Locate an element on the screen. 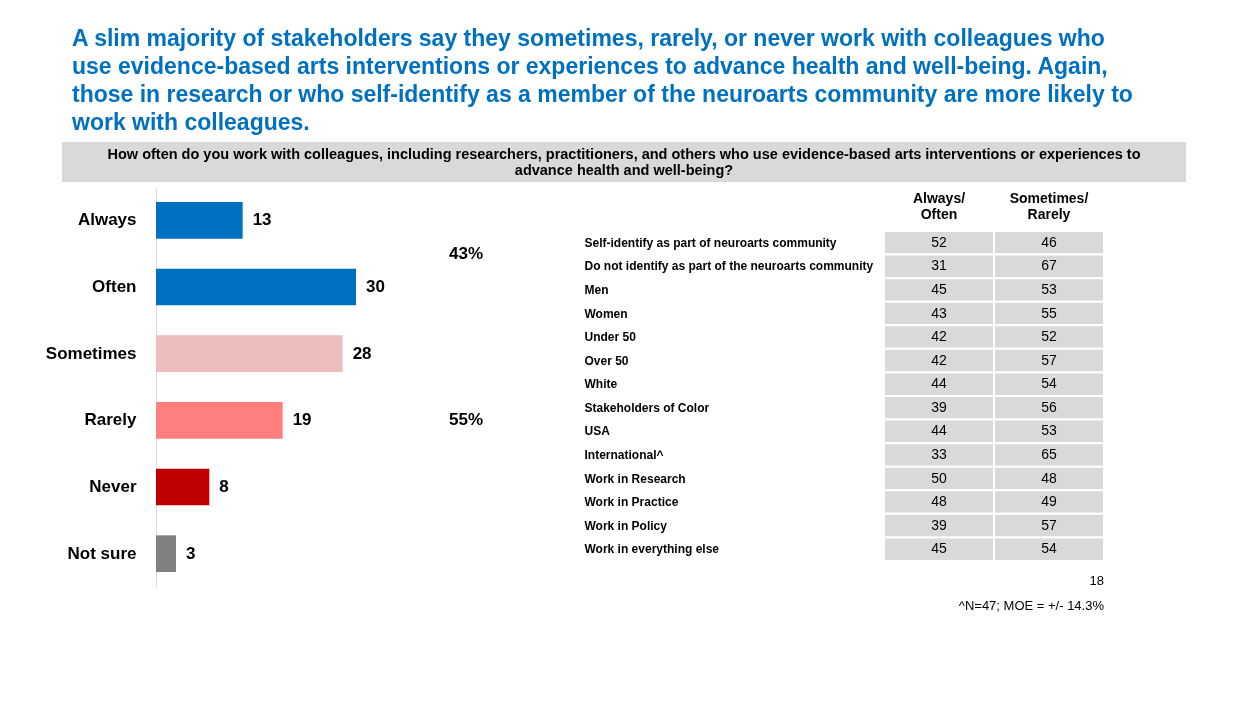 This screenshot has height=701, width=1241. y-tick-label: Not sure is located at coordinates (102, 553).